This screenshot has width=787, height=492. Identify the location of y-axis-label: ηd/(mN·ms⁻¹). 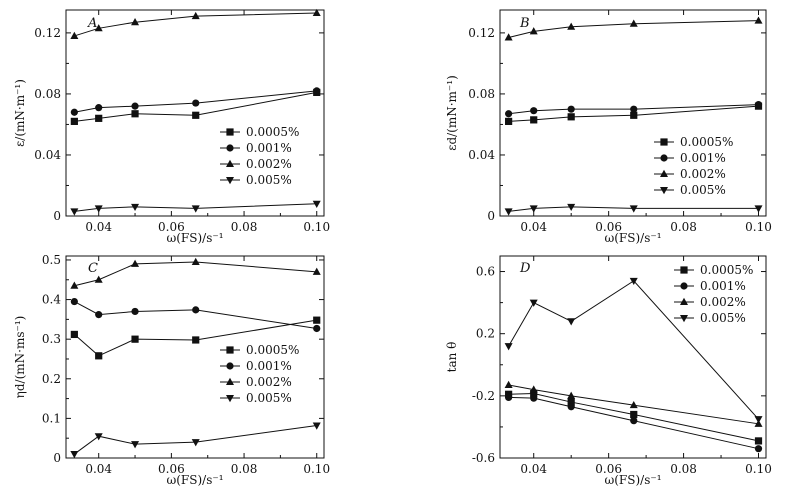
(20, 357).